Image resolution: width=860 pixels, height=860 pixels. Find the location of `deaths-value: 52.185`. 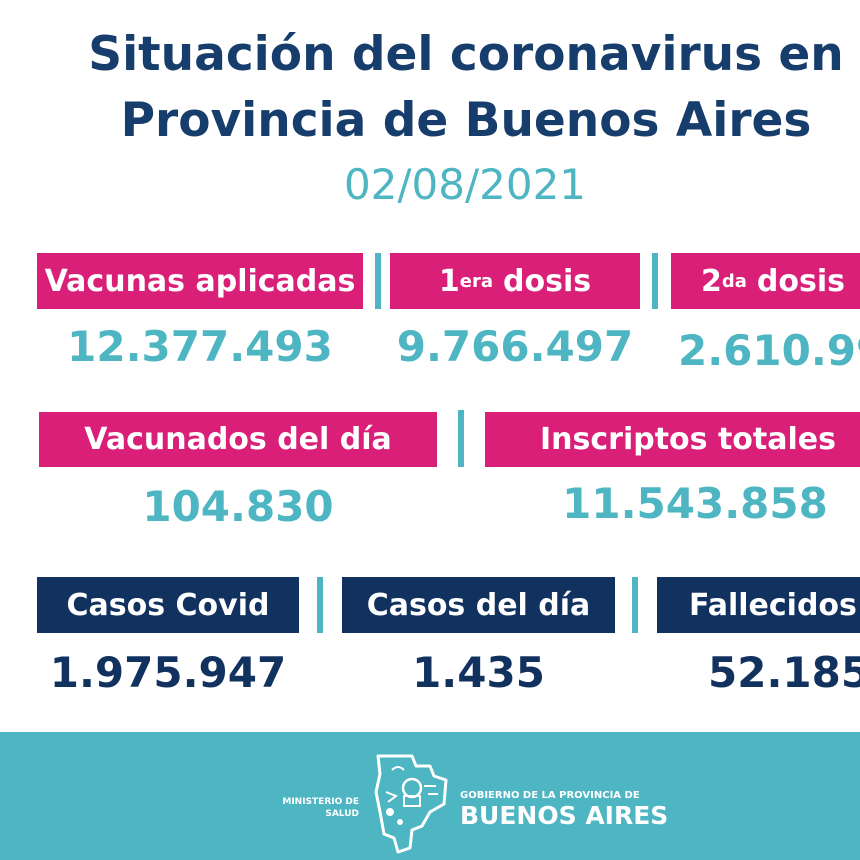

deaths-value: 52.185 is located at coordinates (784, 672).